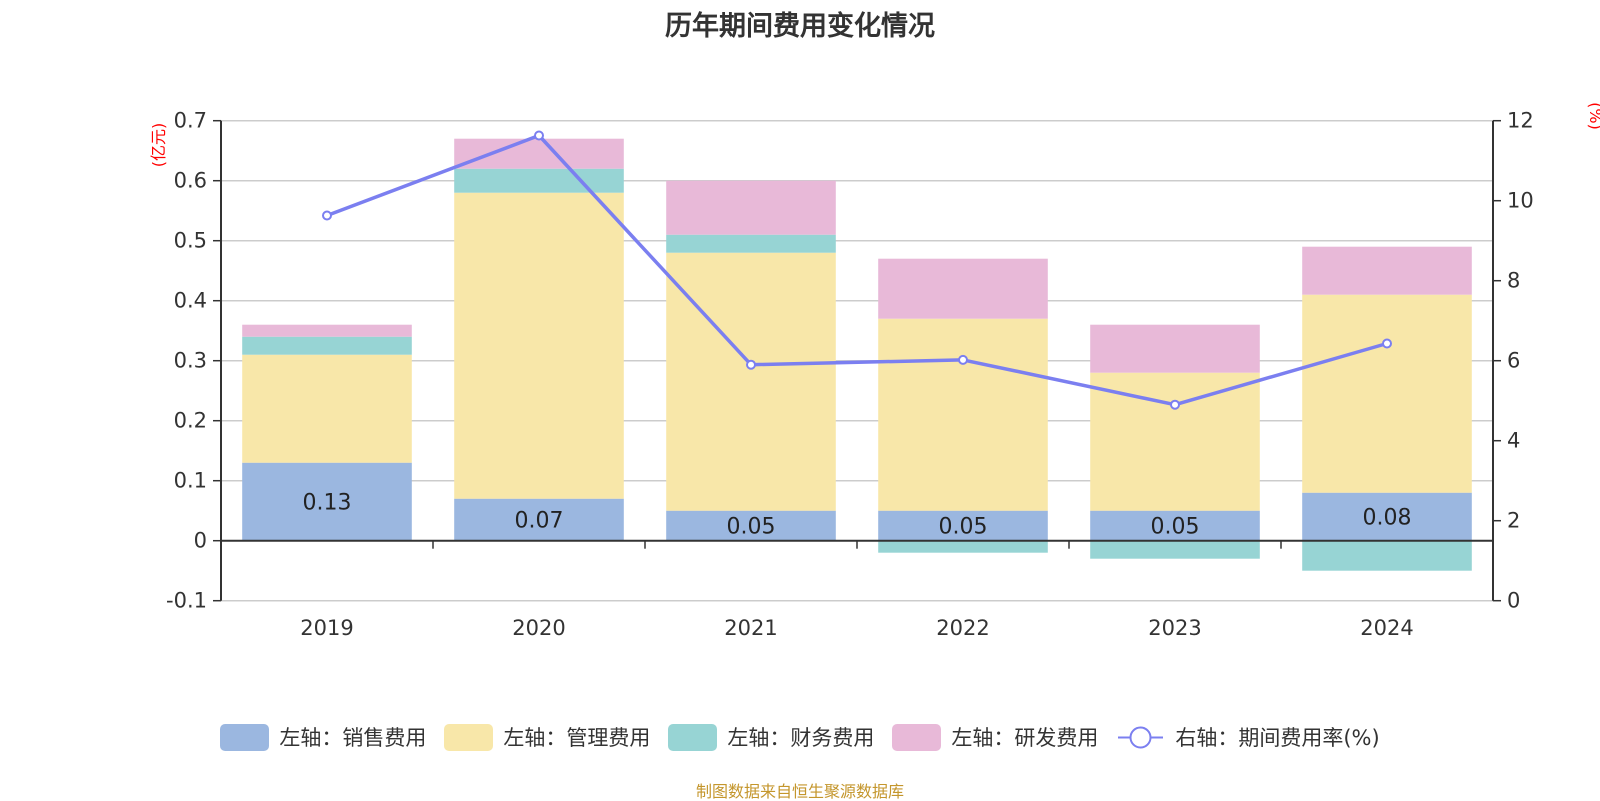  I want to click on legend-label: 左轴：财务费用, so click(801, 738).